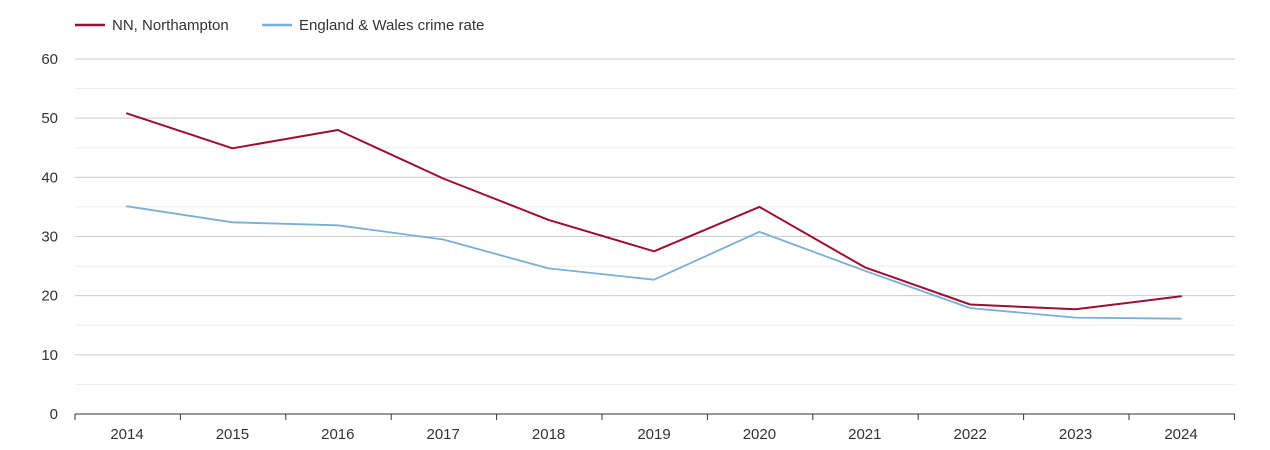 The width and height of the screenshot is (1270, 450). Describe the element at coordinates (653, 434) in the screenshot. I see `x-tick-label: 2019` at that location.